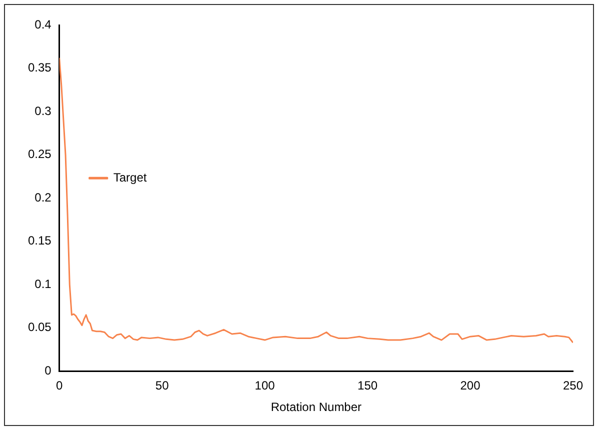  Describe the element at coordinates (470, 385) in the screenshot. I see `x-tick-label: 200` at that location.